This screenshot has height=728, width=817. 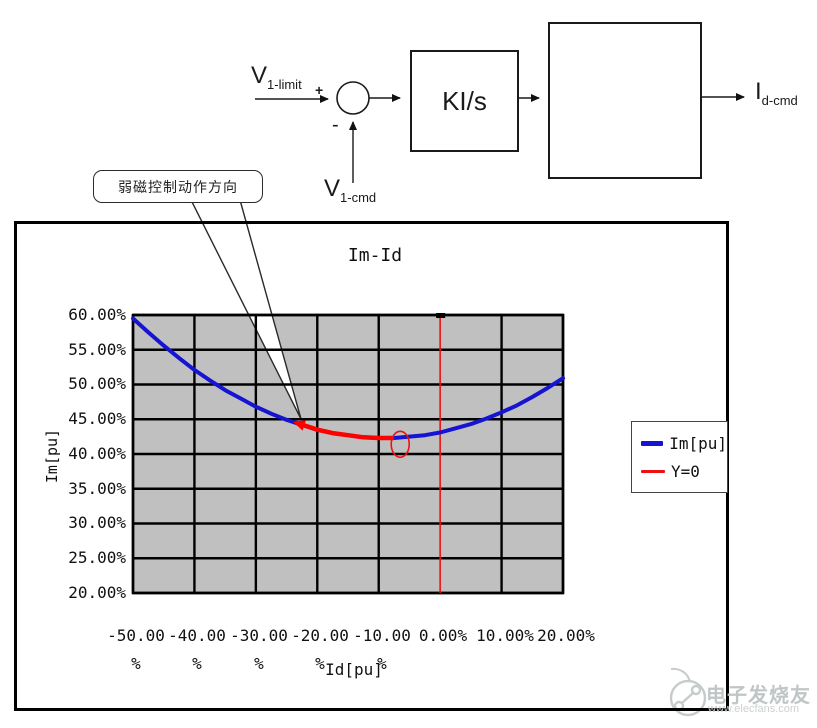 What do you see at coordinates (320, 635) in the screenshot?
I see `x-tick: -20.00` at bounding box center [320, 635].